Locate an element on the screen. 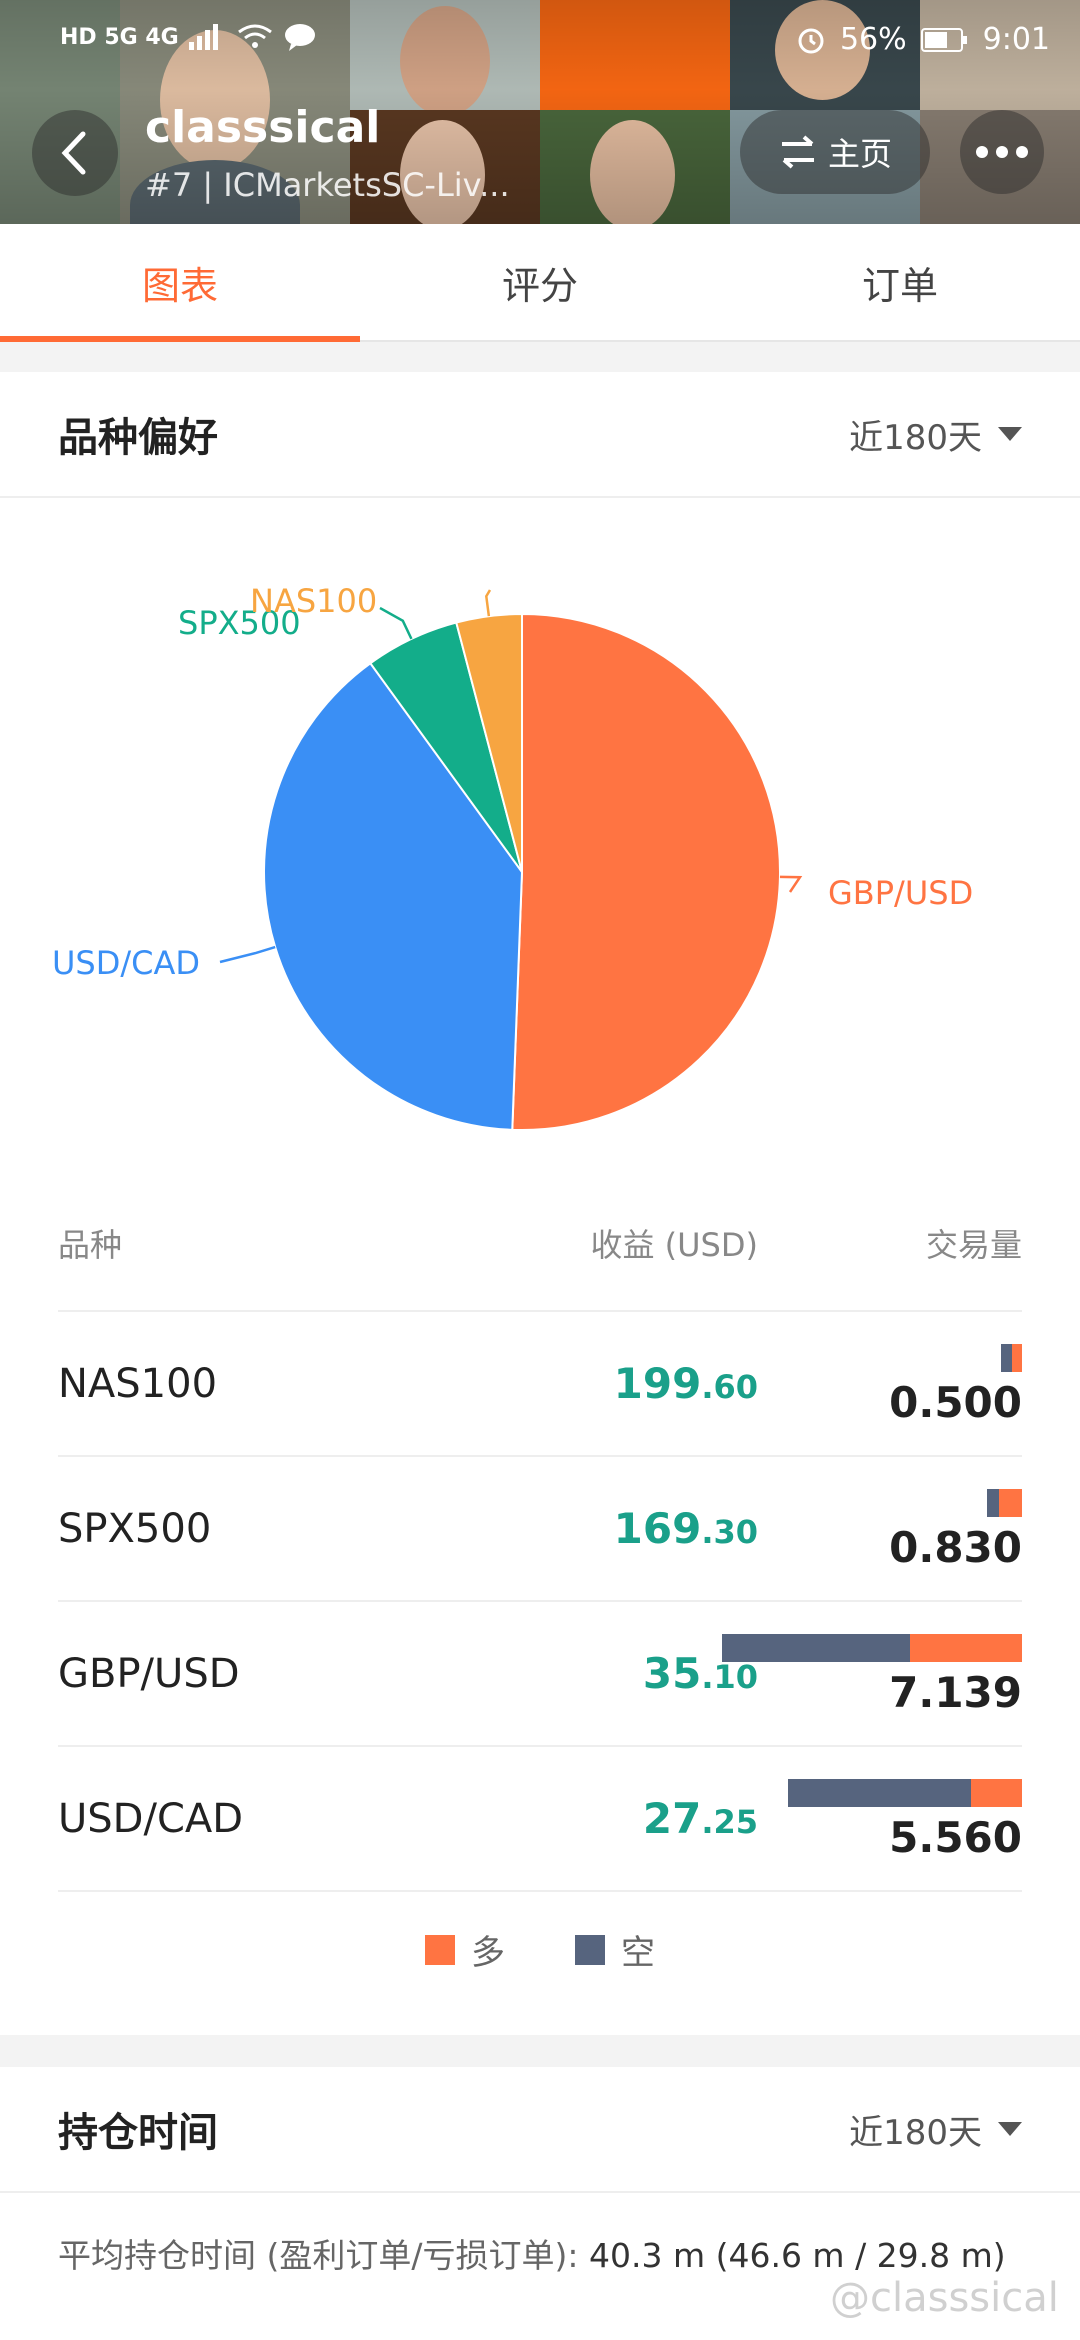 The width and height of the screenshot is (1080, 2340). status-right: 56% 9:01 is located at coordinates (923, 39).